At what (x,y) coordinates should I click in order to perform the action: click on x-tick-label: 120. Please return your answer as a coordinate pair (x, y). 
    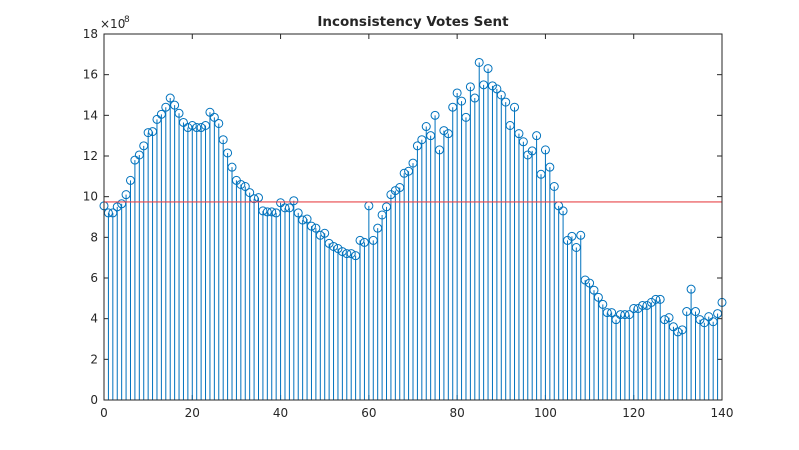
    Looking at the image, I should click on (633, 413).